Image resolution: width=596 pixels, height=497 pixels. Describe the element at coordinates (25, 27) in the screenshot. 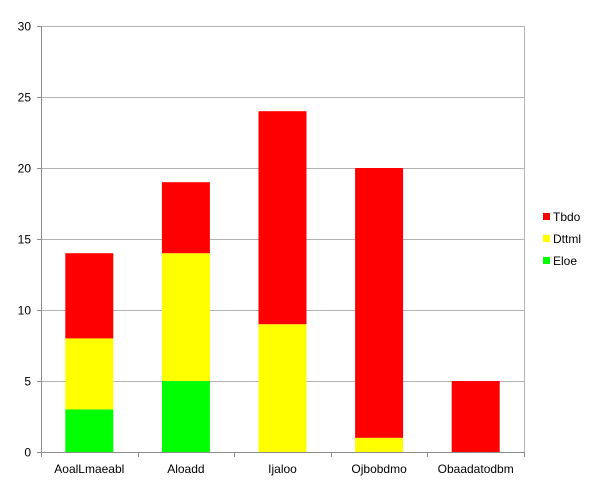

I see `y-tick-label-6: 30` at that location.